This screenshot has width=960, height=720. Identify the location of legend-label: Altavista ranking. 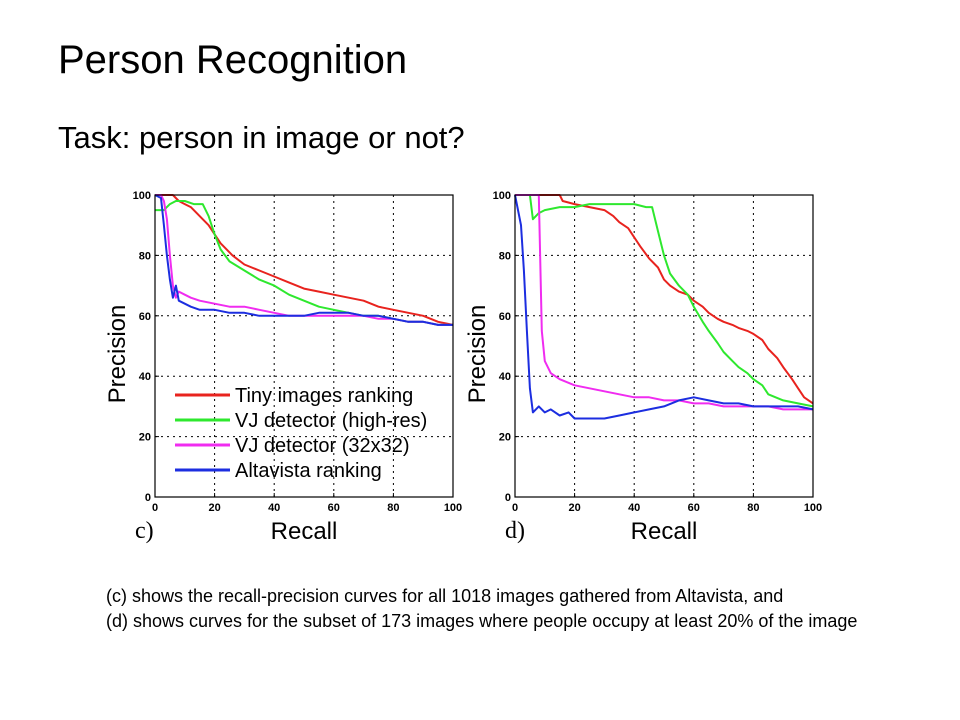
(308, 471).